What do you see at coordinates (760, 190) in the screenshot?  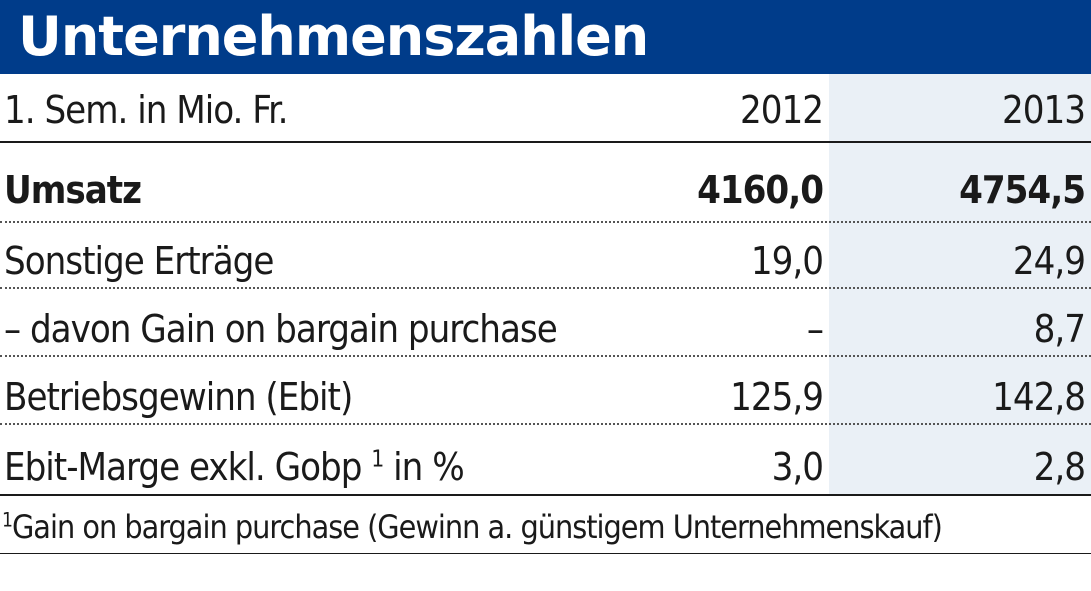 I see `row-value-2012: 4160,0` at bounding box center [760, 190].